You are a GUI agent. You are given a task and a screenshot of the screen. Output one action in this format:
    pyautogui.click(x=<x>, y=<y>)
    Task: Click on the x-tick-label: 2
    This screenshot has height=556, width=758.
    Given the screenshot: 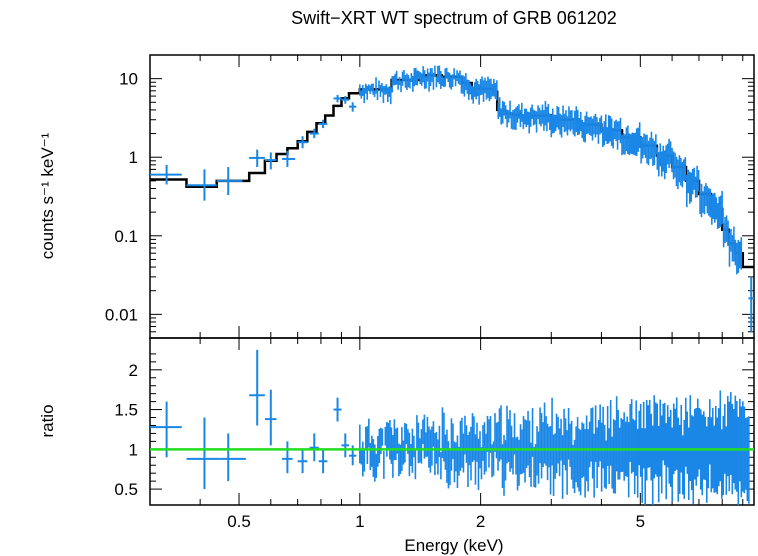 What is the action you would take?
    pyautogui.click(x=480, y=521)
    